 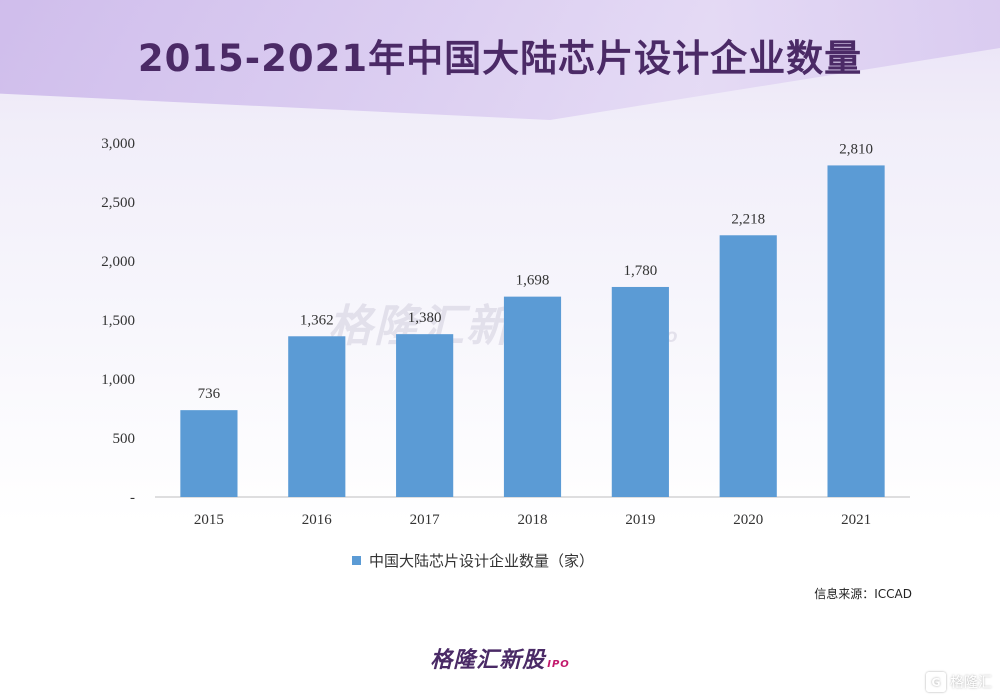 What do you see at coordinates (425, 318) in the screenshot?
I see `data-label: 1,380` at bounding box center [425, 318].